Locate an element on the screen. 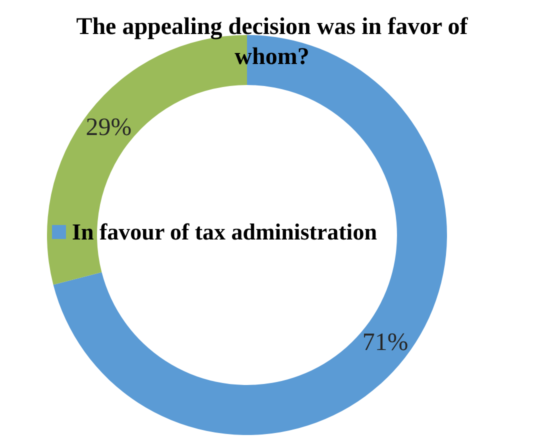 The height and width of the screenshot is (436, 539). legend-label: In favour of tax administration is located at coordinates (225, 232).